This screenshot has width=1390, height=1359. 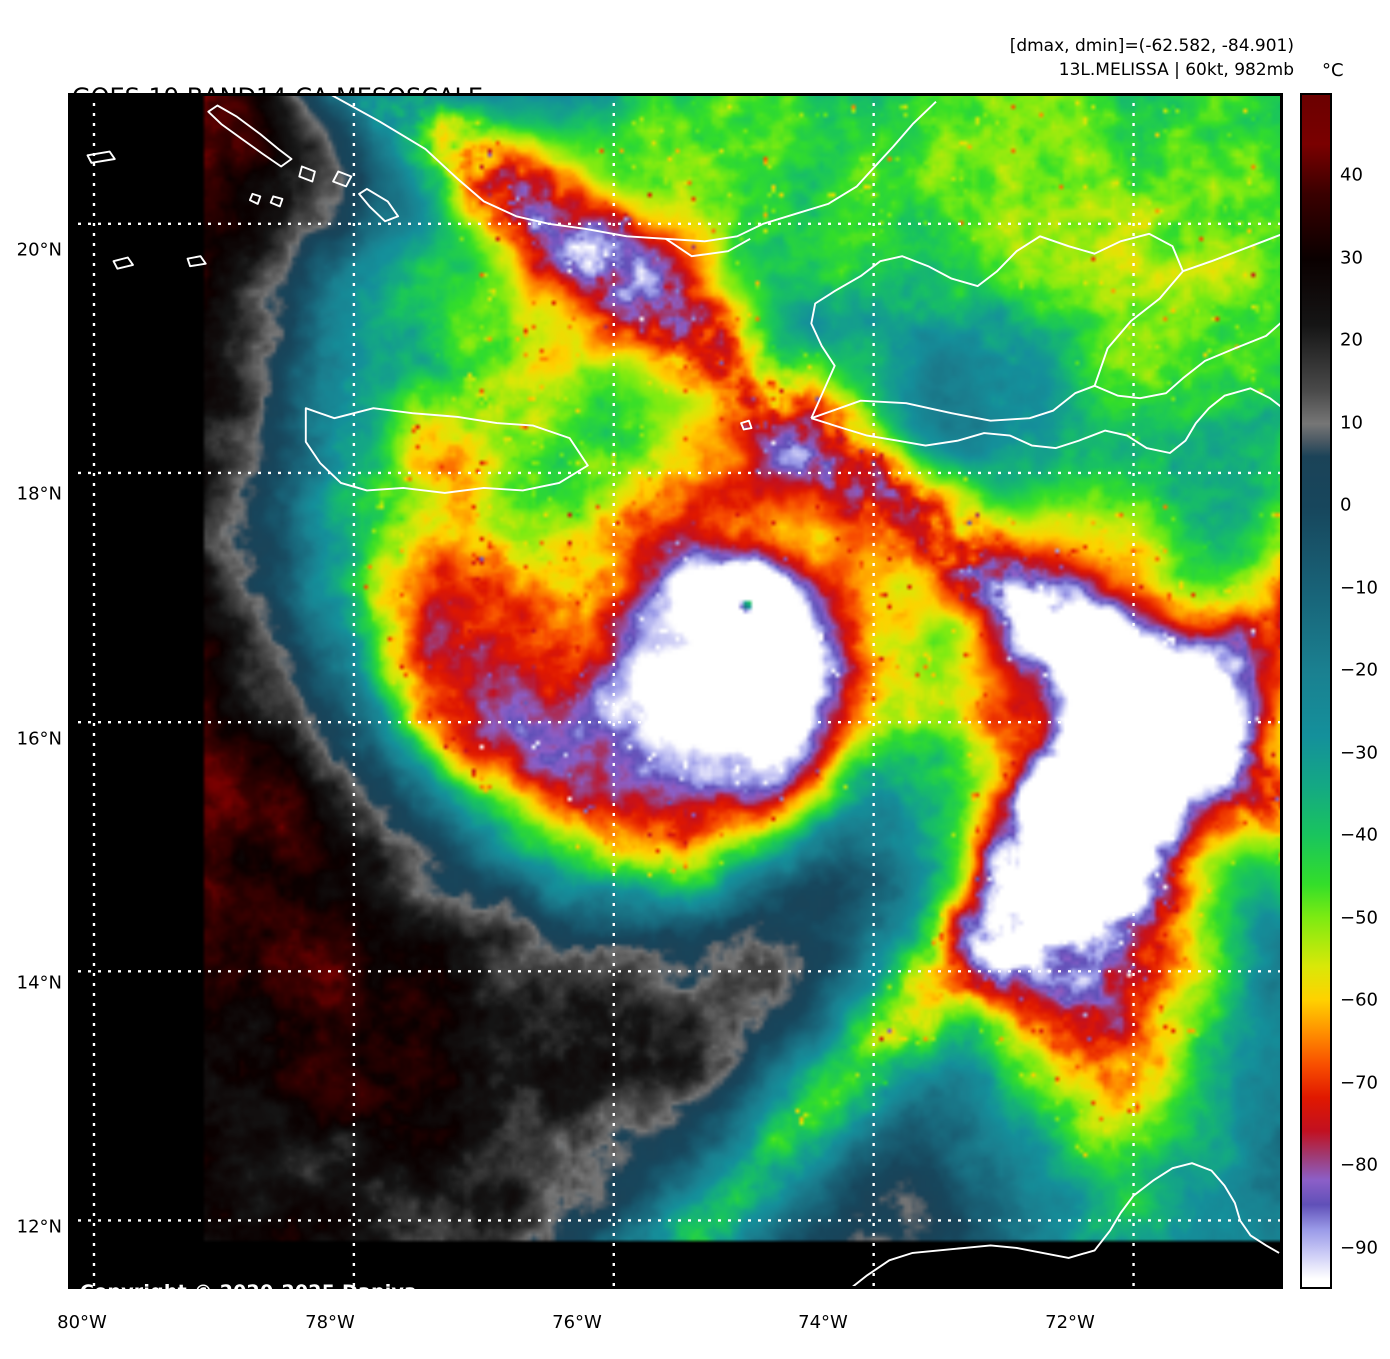 I want to click on colorbar-tick--20: −20, so click(x=1359, y=670).